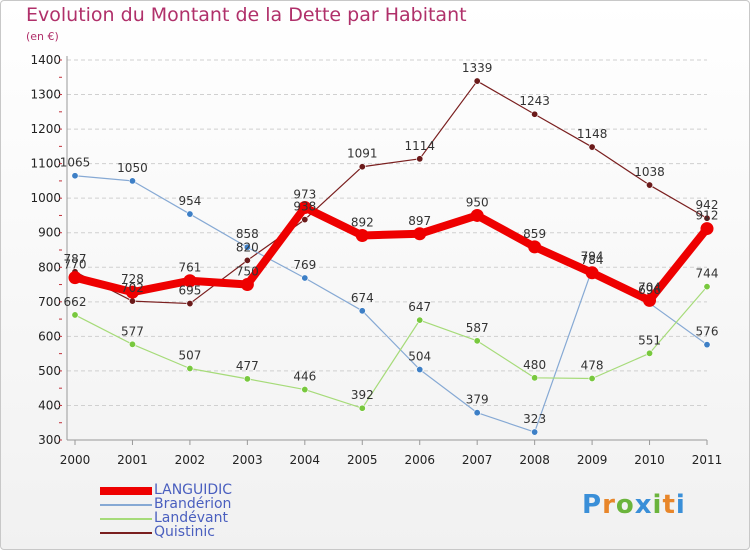 The image size is (750, 550). I want to click on legend-label: LANGUIDIC, so click(193, 490).